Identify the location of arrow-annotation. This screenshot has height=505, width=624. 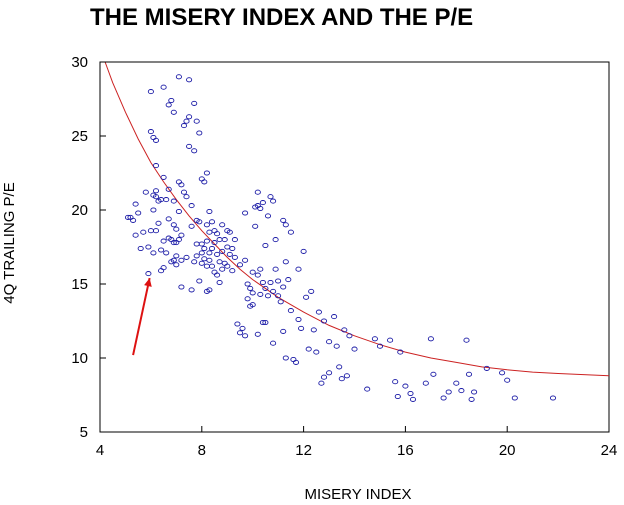
(142, 316).